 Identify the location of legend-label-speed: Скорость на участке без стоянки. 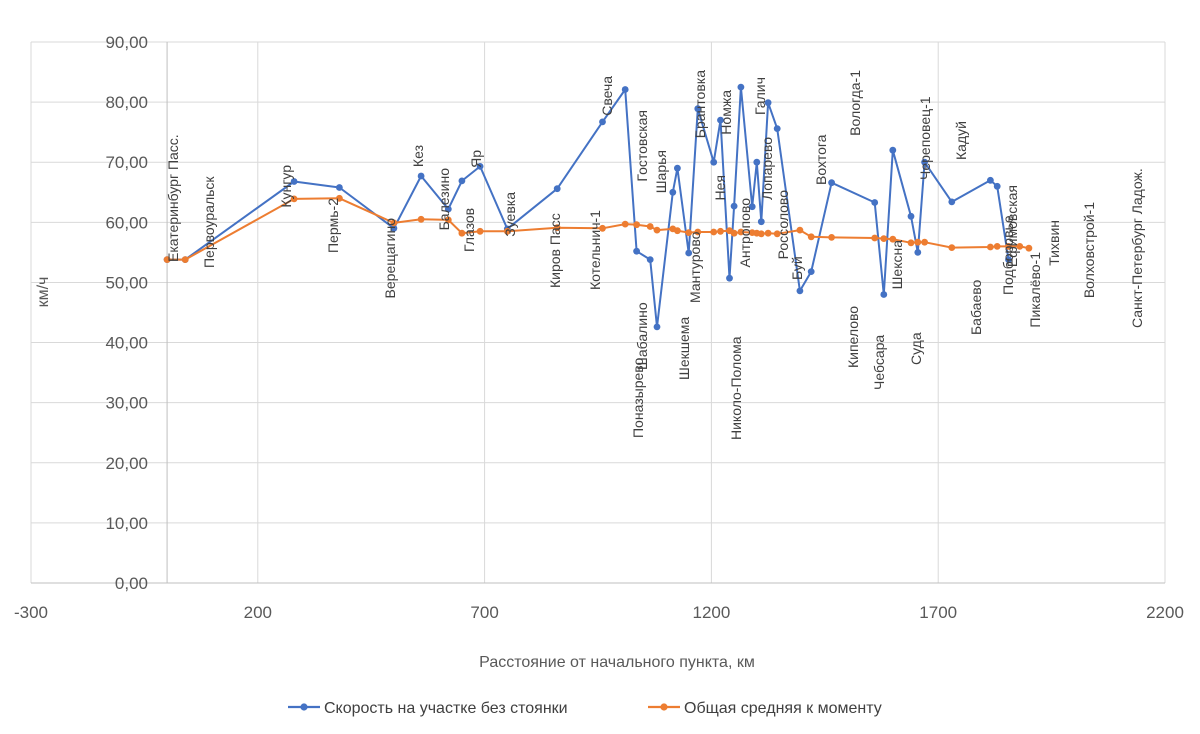
(446, 708).